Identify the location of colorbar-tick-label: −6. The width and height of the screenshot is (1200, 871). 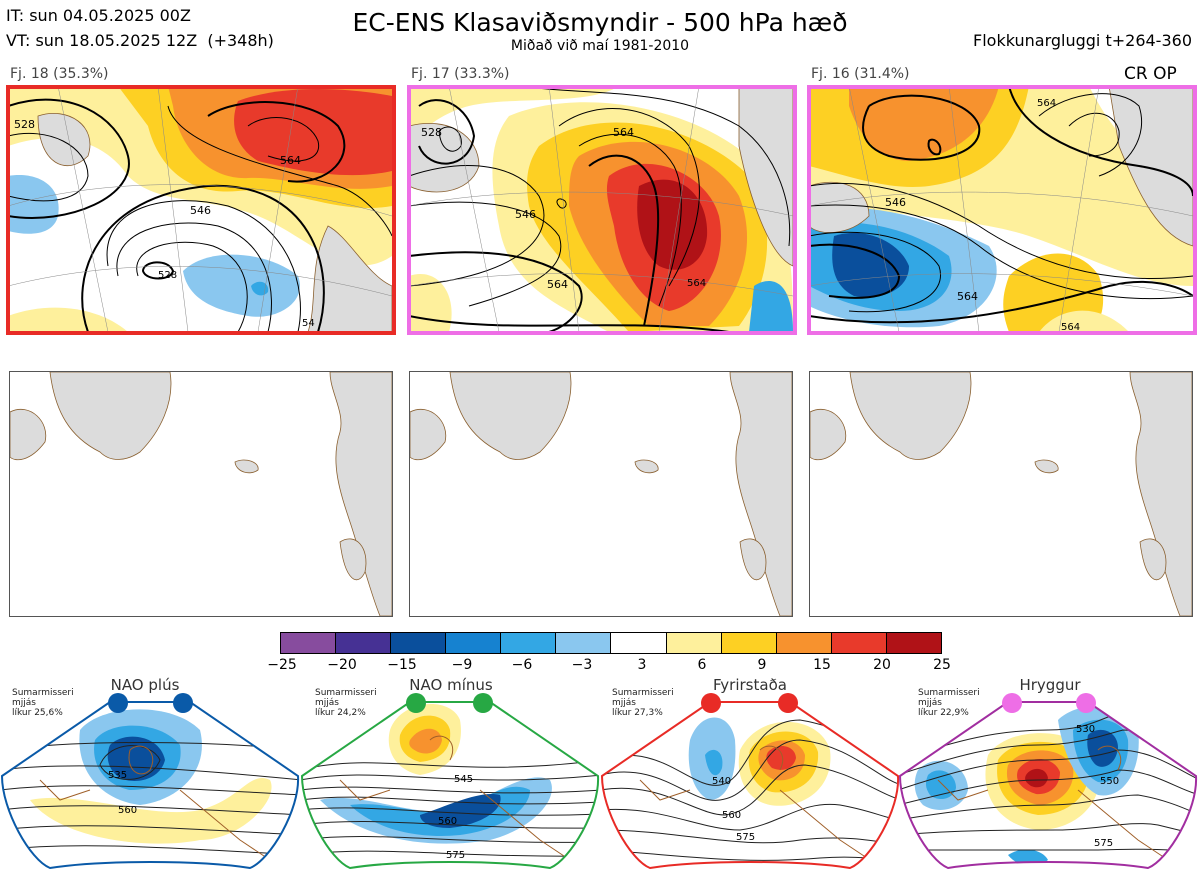
(522, 665).